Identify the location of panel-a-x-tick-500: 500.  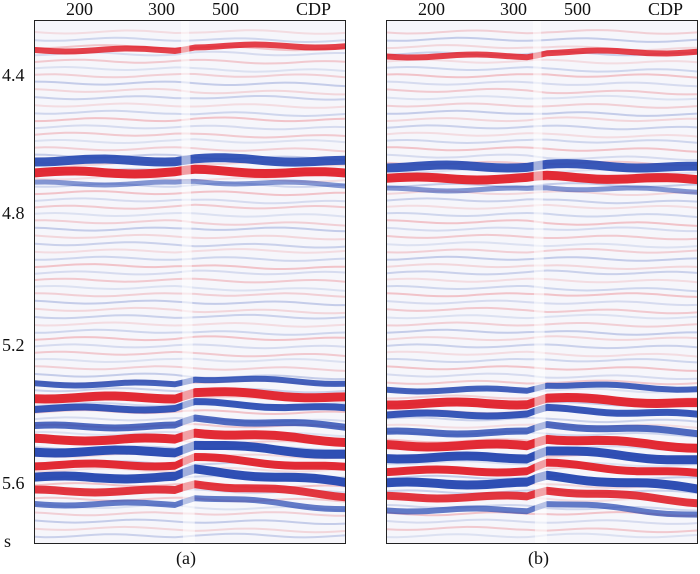
(225, 9).